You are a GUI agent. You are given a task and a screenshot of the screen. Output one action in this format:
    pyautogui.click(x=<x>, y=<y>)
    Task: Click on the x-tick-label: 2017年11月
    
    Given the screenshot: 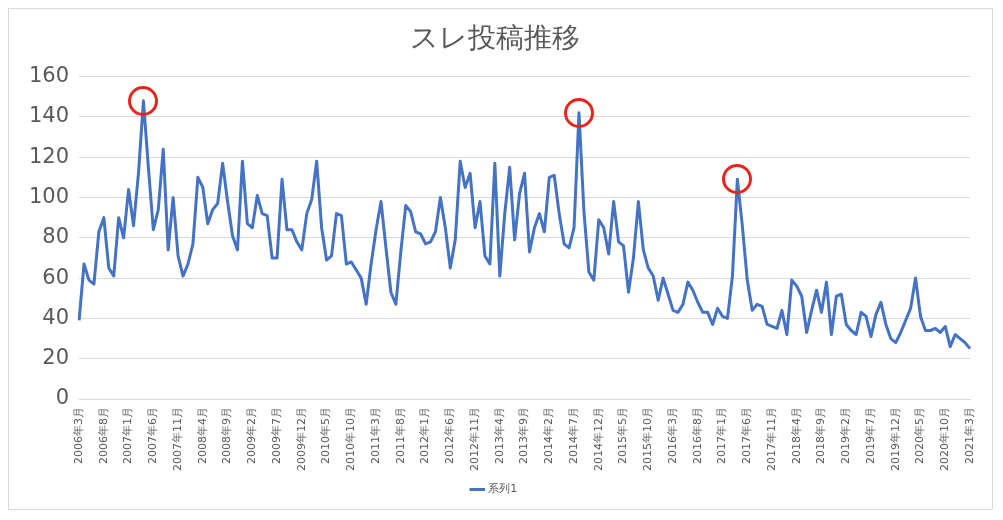 What is the action you would take?
    pyautogui.click(x=771, y=439)
    